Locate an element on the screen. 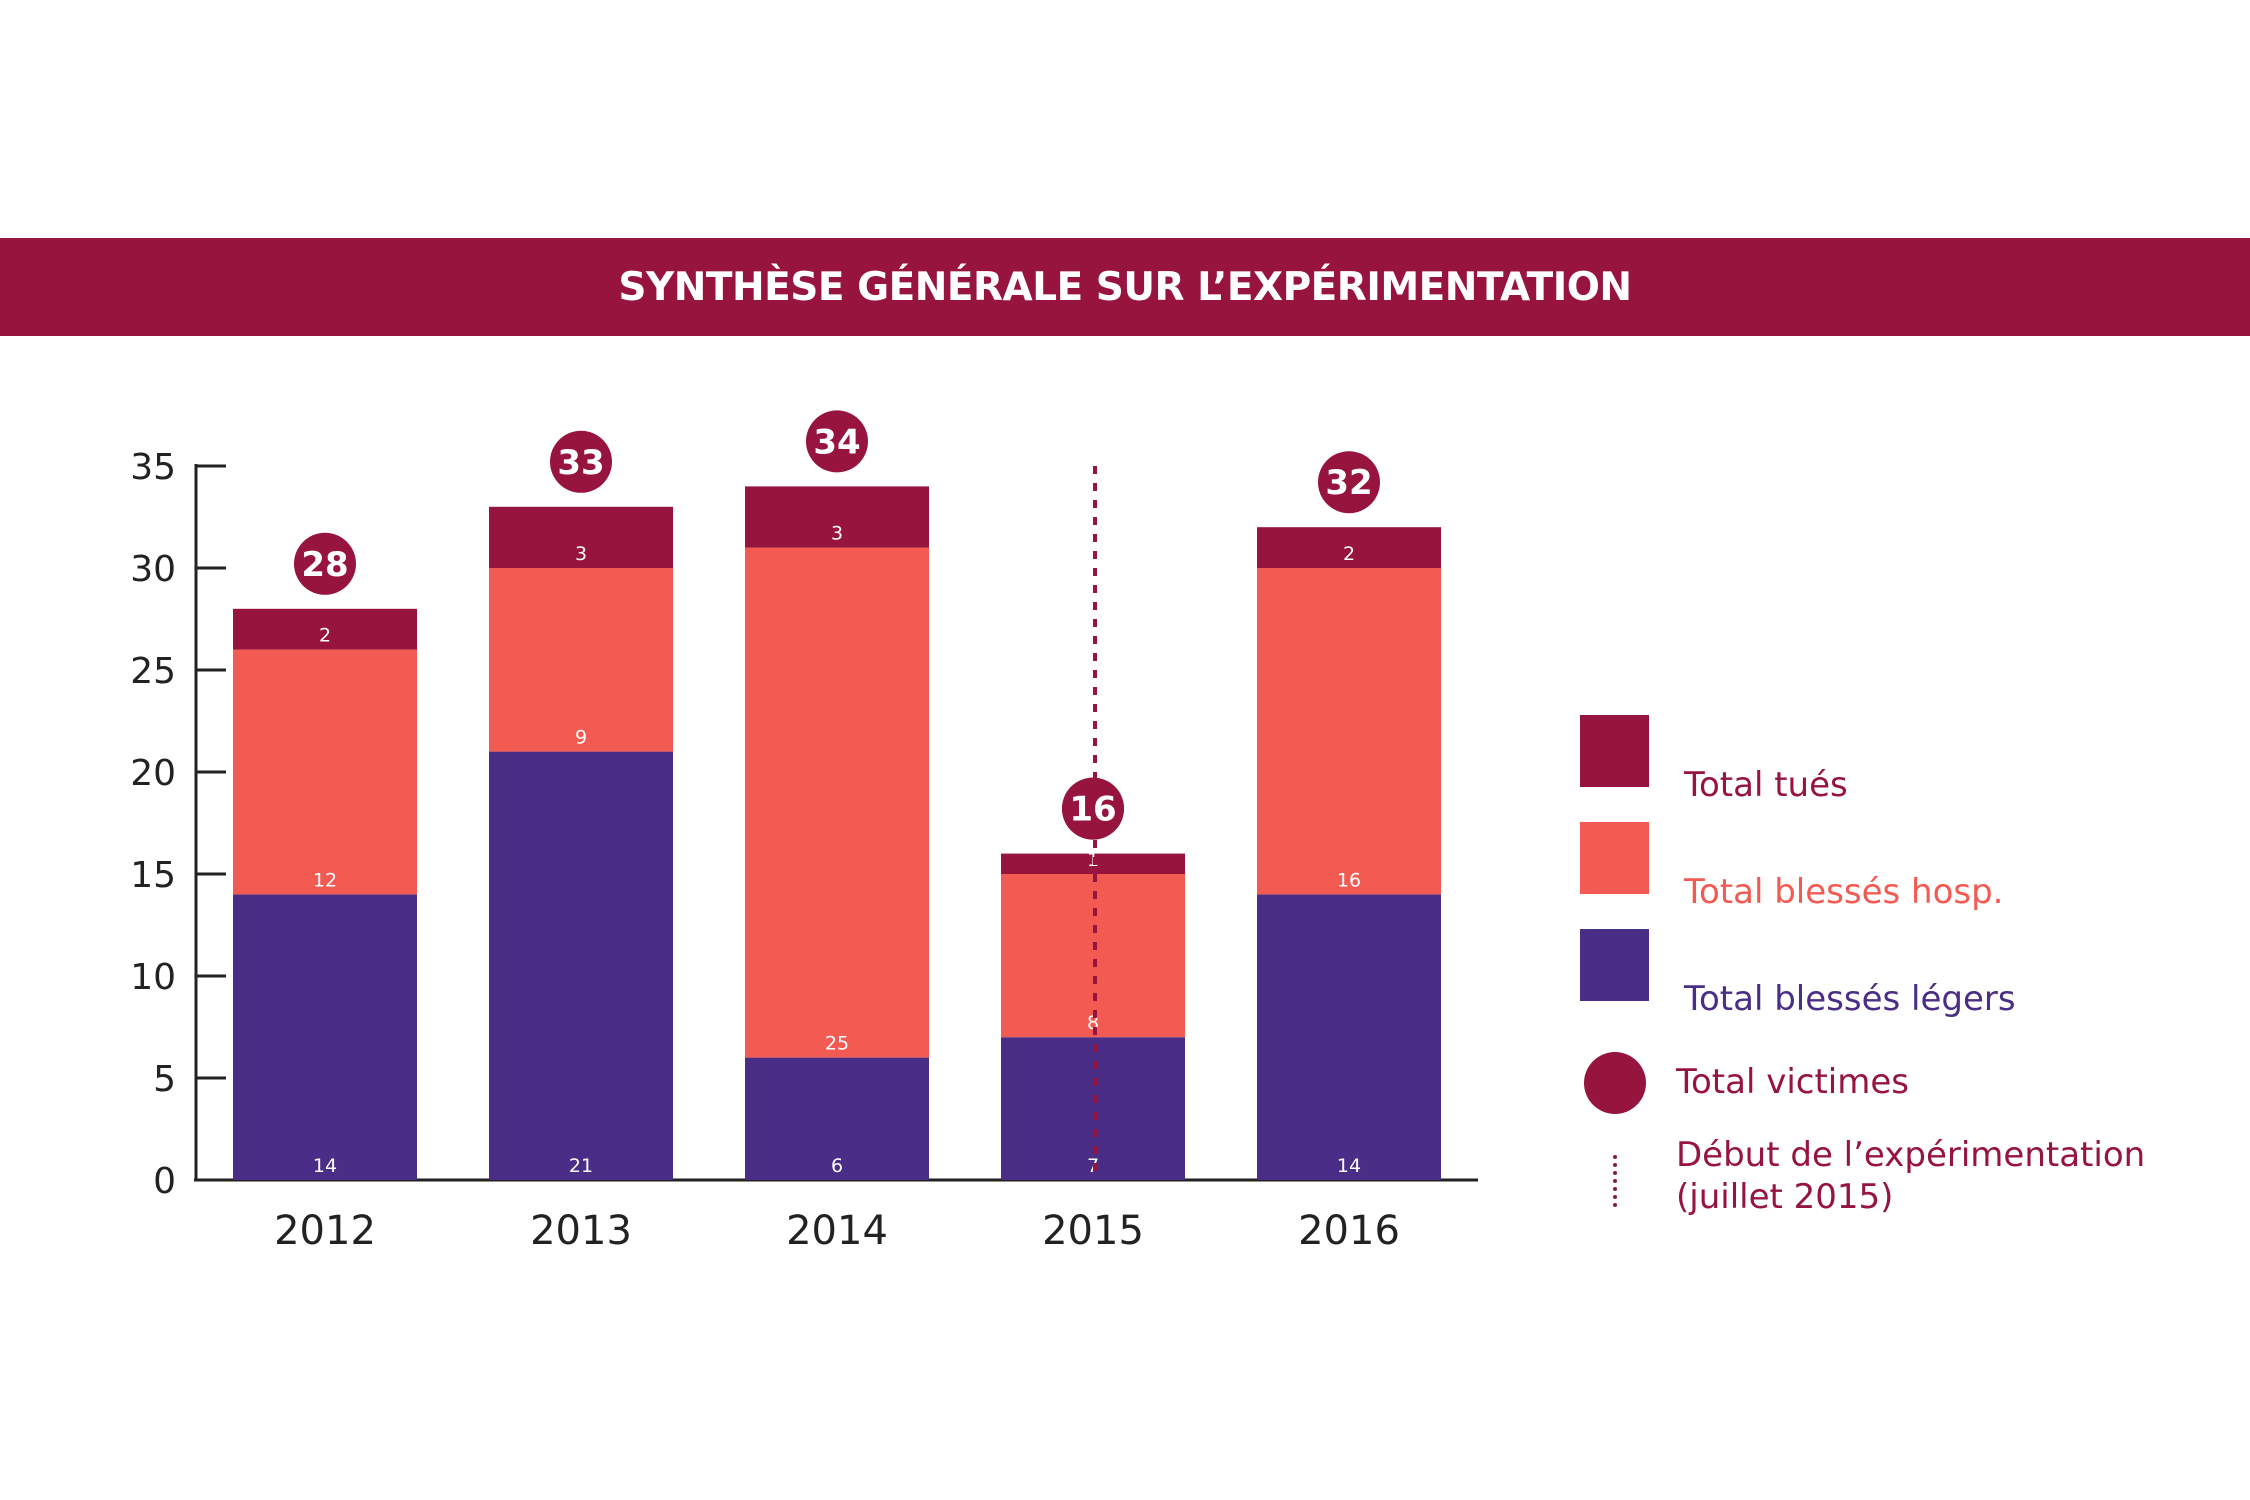 This screenshot has height=1500, width=2250. data-label: 12 is located at coordinates (325, 880).